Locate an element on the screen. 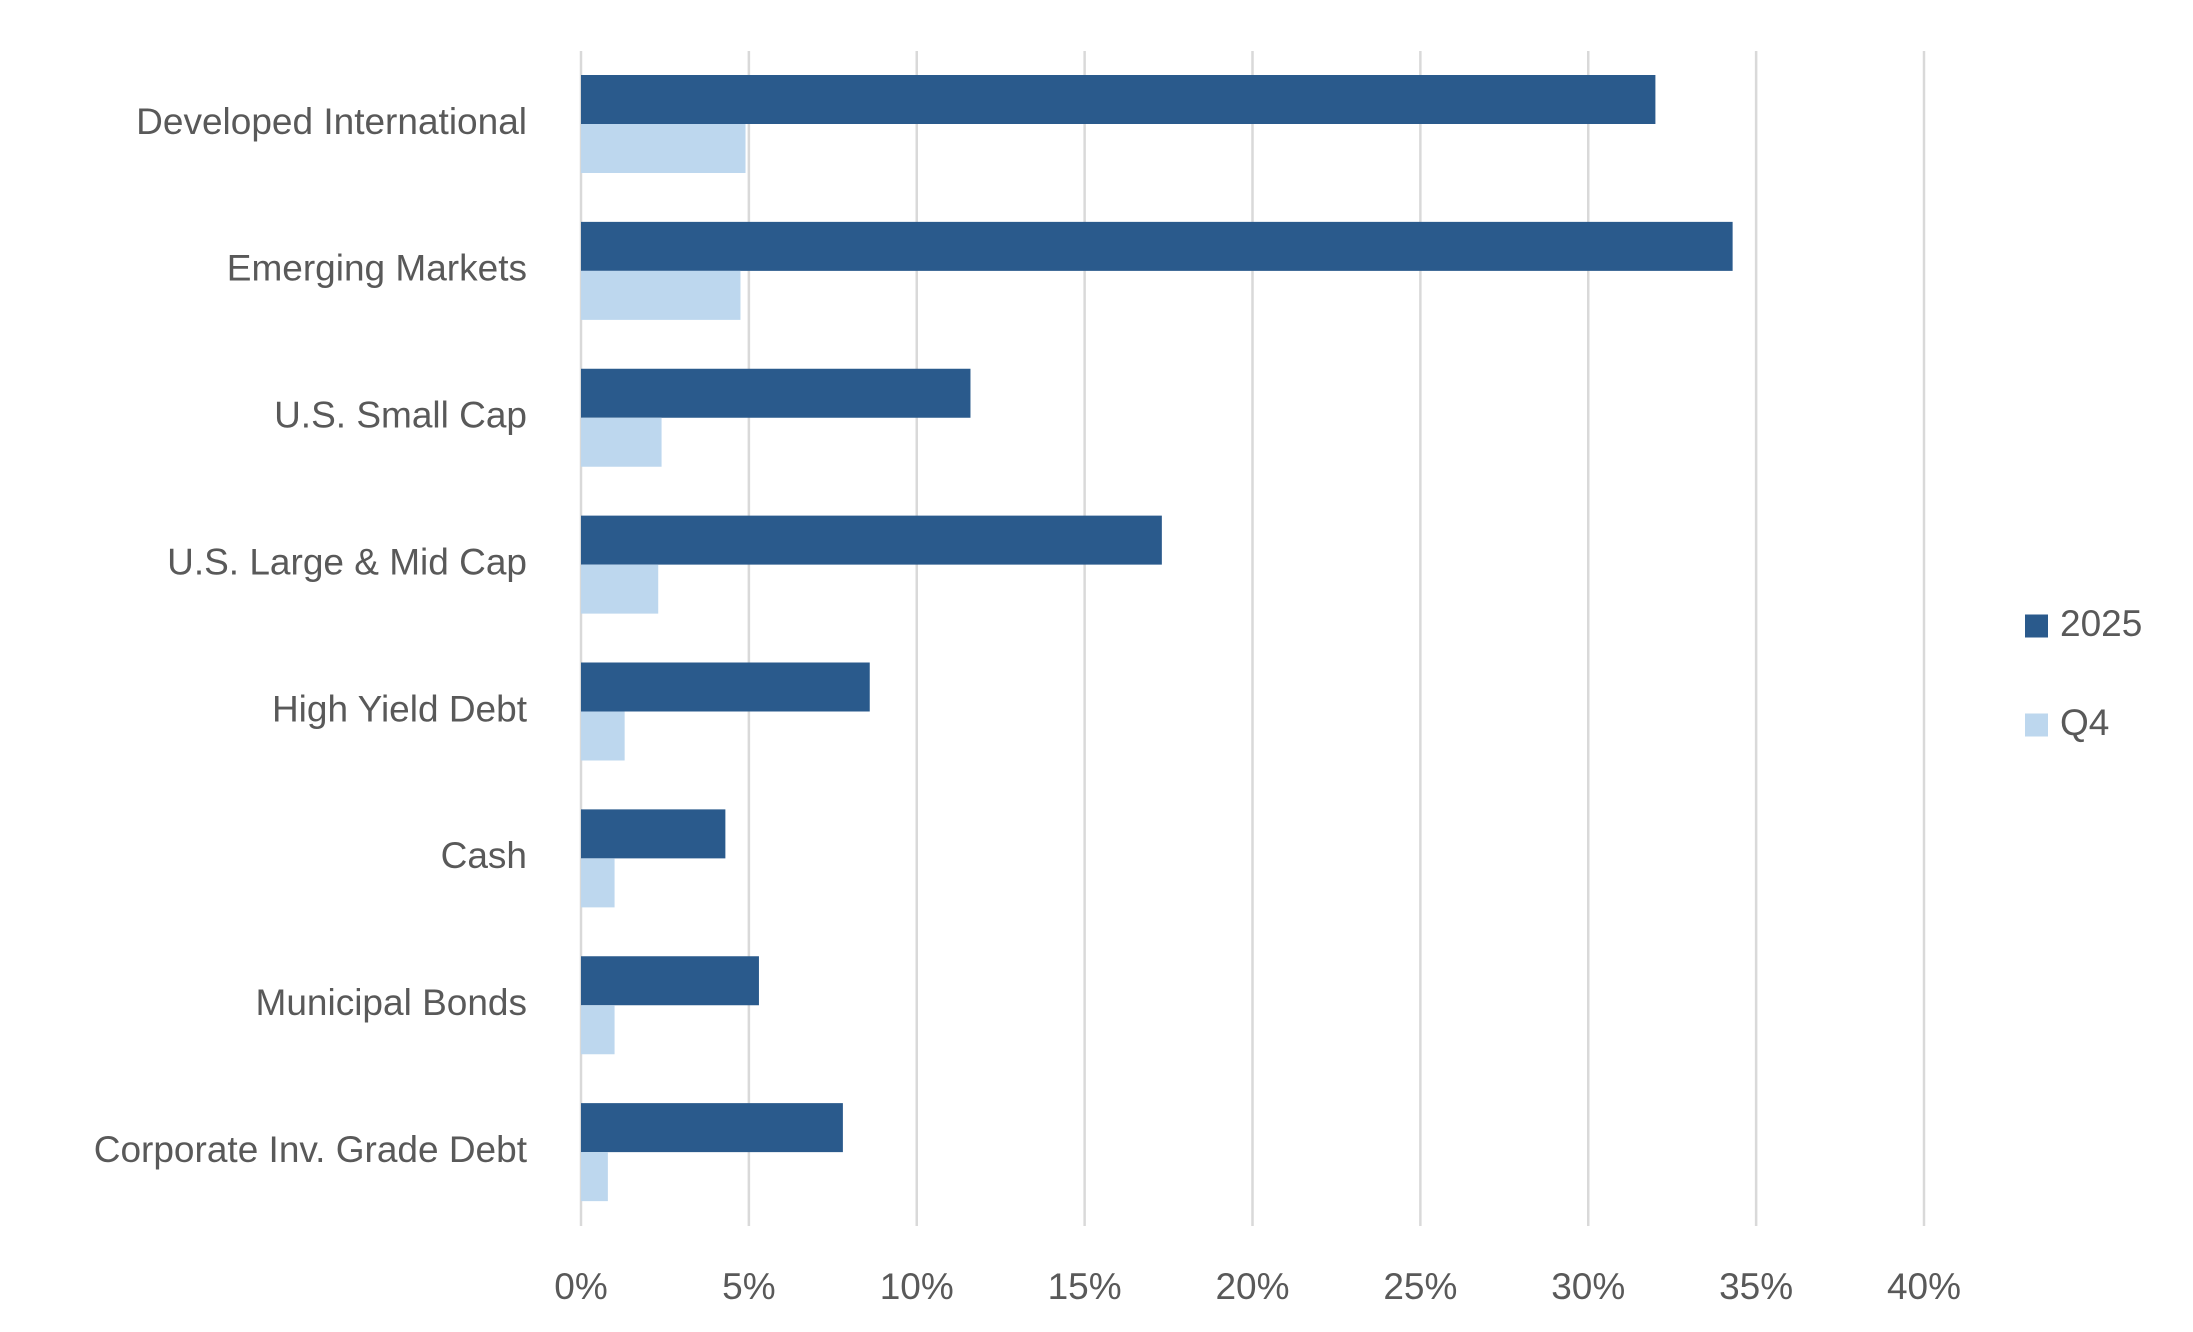 This screenshot has height=1332, width=2193. x-tick-label: 25% is located at coordinates (1420, 1286).